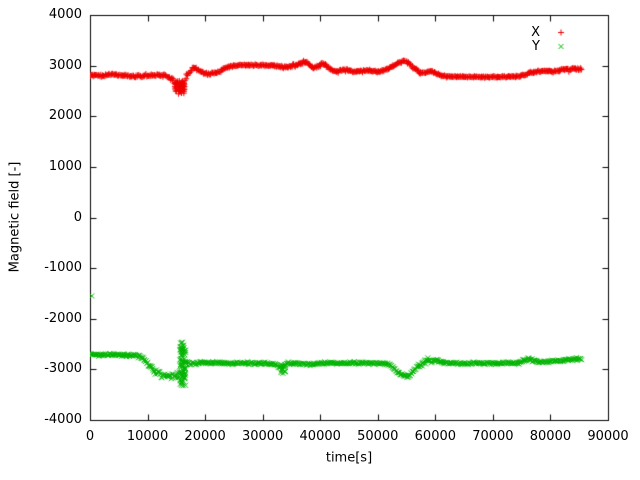 The height and width of the screenshot is (480, 640). I want to click on y-tick-label: -2000, so click(63, 318).